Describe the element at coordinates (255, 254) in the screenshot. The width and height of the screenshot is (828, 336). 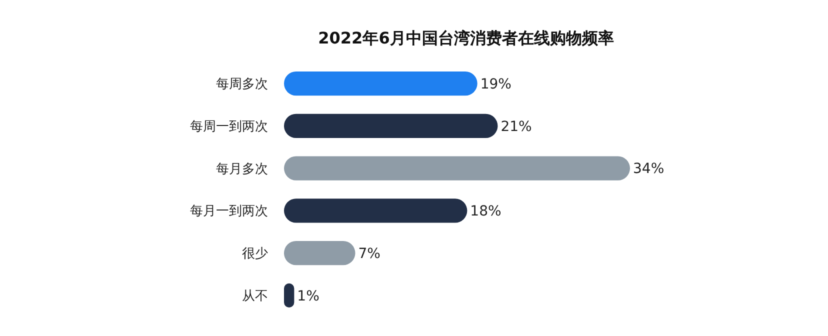
I see `y-tick-label: 很少` at that location.